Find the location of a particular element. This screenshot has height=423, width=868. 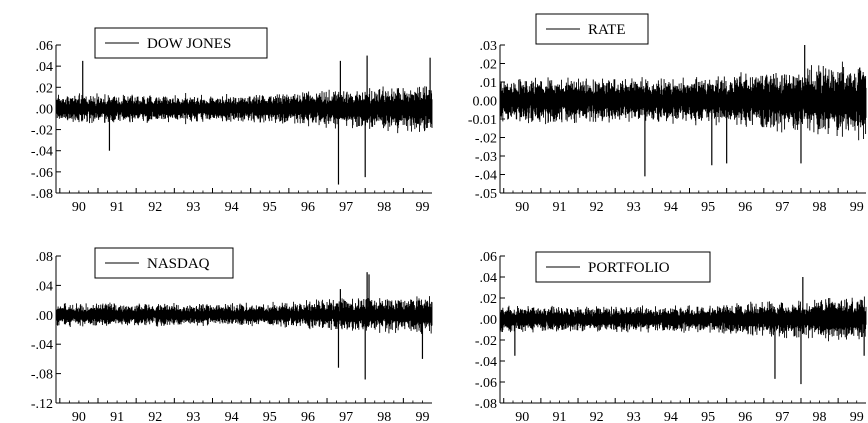

legend: DOW JONES is located at coordinates (181, 43).